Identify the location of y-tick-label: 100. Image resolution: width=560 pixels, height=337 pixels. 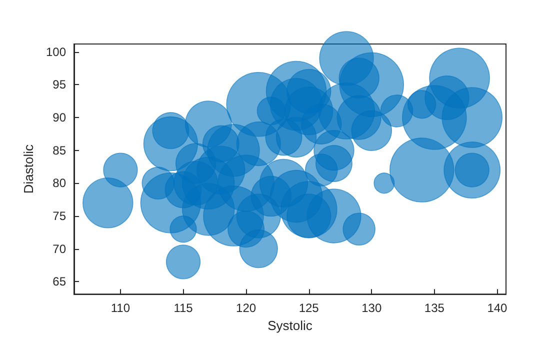
(56, 51).